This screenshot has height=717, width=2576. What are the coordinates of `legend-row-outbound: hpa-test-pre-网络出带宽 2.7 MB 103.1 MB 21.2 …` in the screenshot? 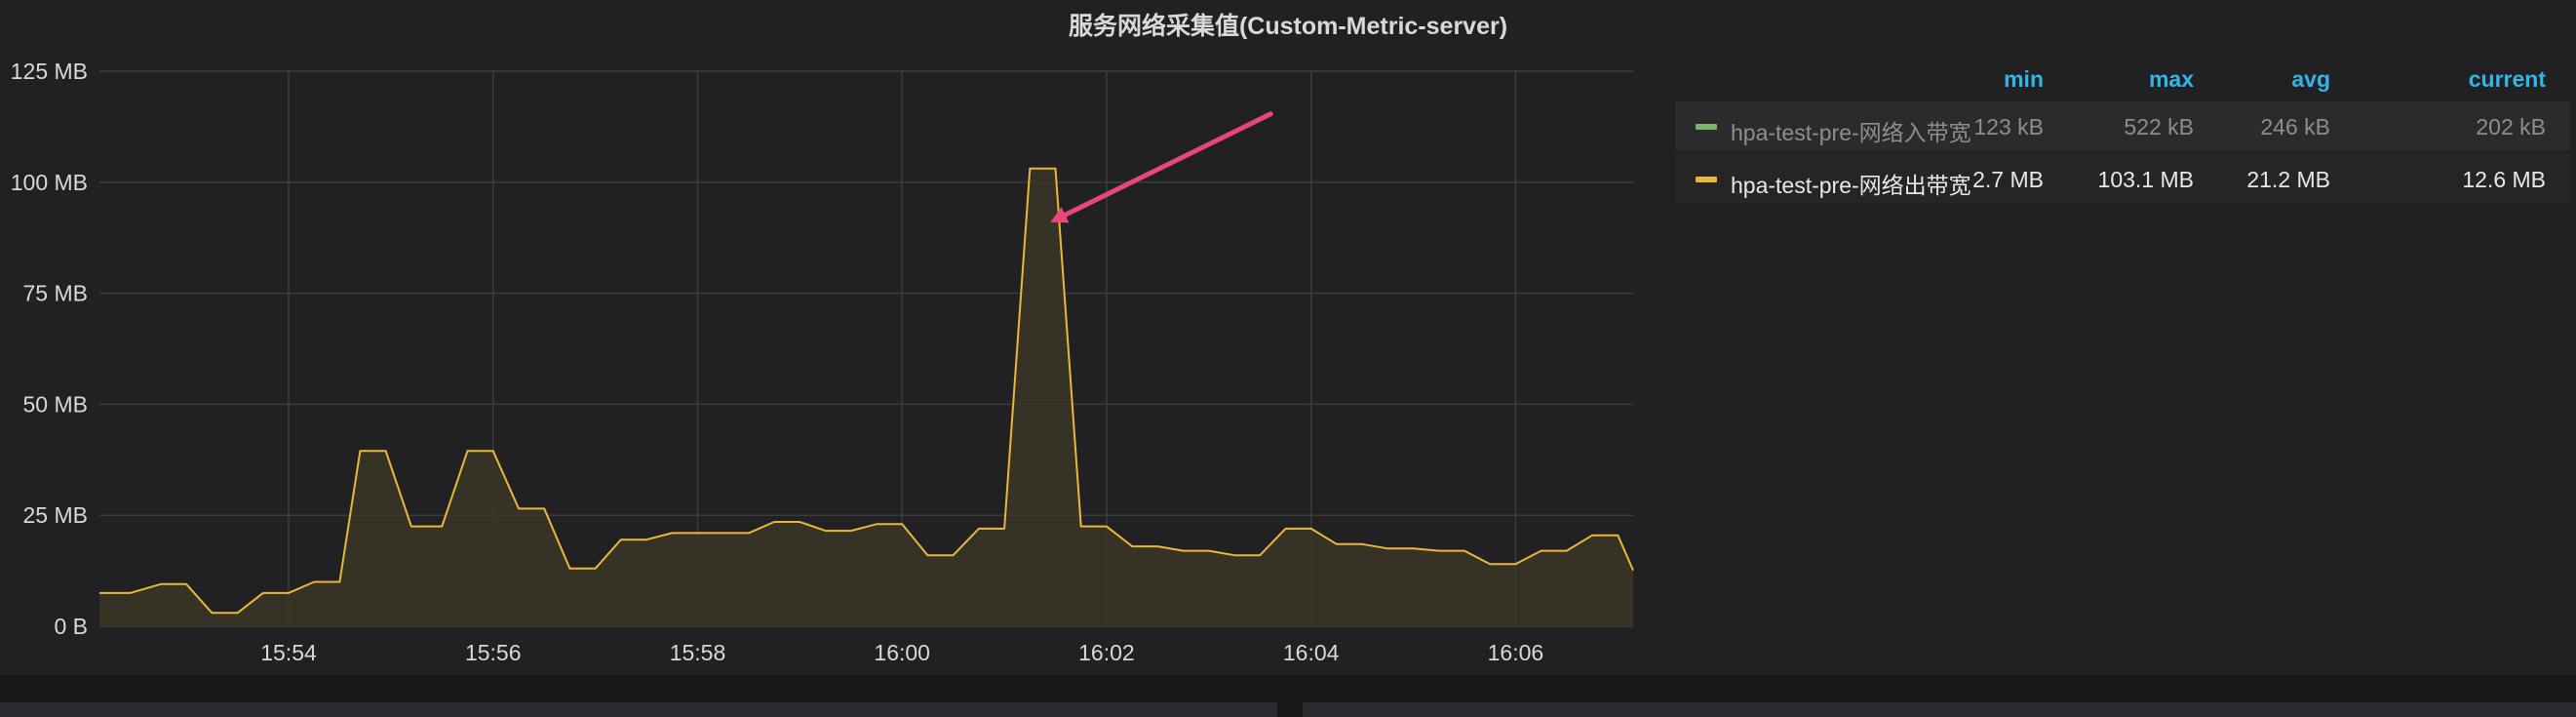 It's located at (2122, 178).